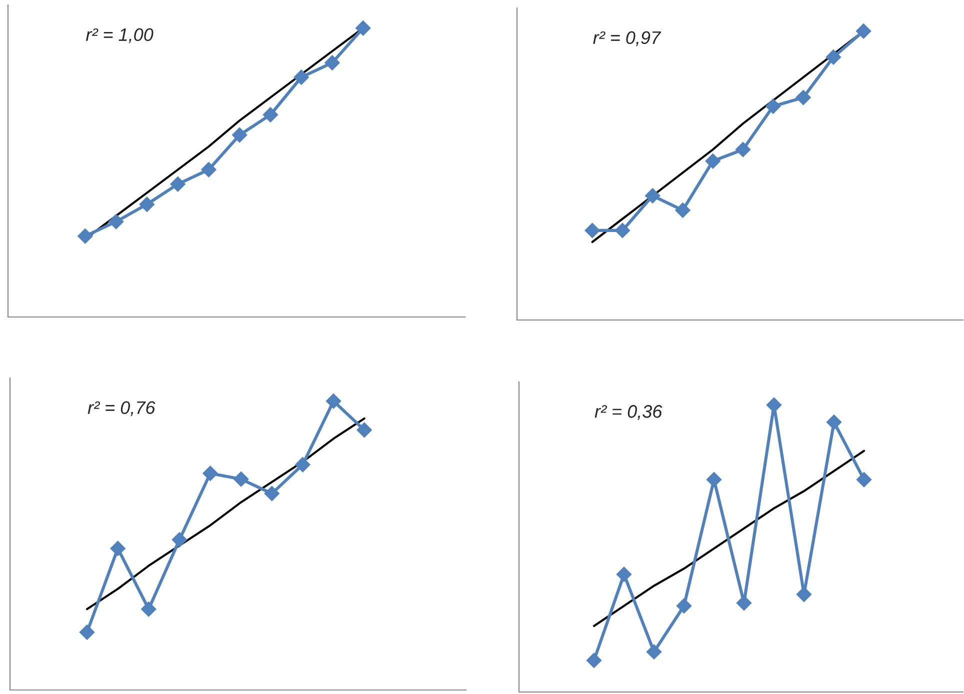 This screenshot has height=694, width=964. I want to click on annotation: r² = 0,36, so click(628, 412).